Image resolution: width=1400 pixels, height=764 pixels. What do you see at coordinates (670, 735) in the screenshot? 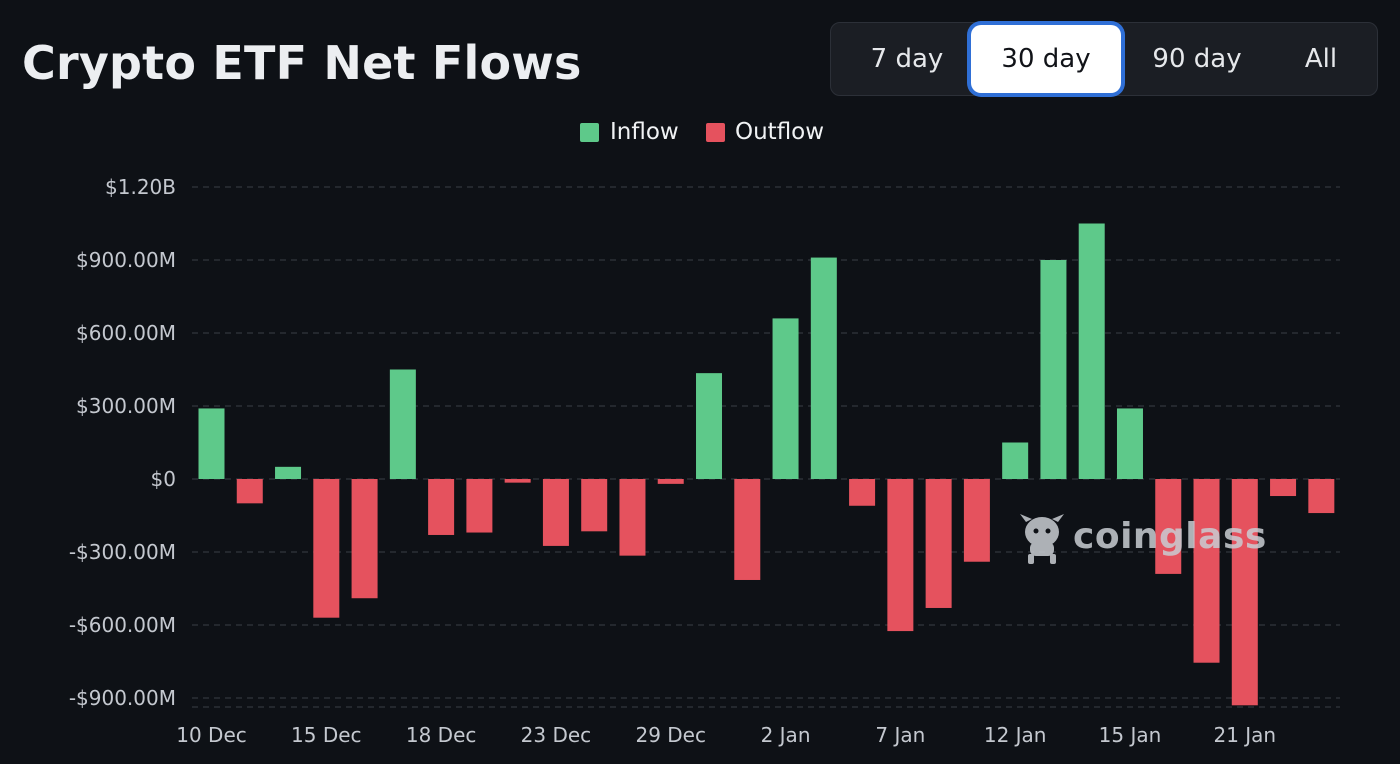
I see `x-tick-label: 29 Dec` at bounding box center [670, 735].